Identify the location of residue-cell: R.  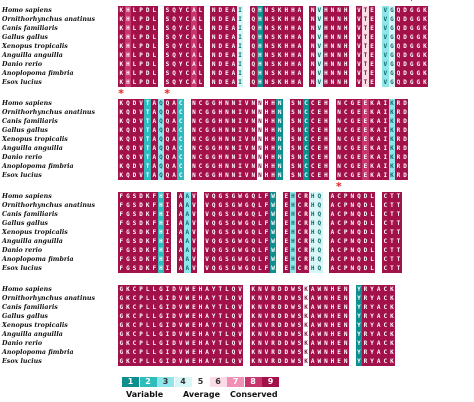
(398, 148).